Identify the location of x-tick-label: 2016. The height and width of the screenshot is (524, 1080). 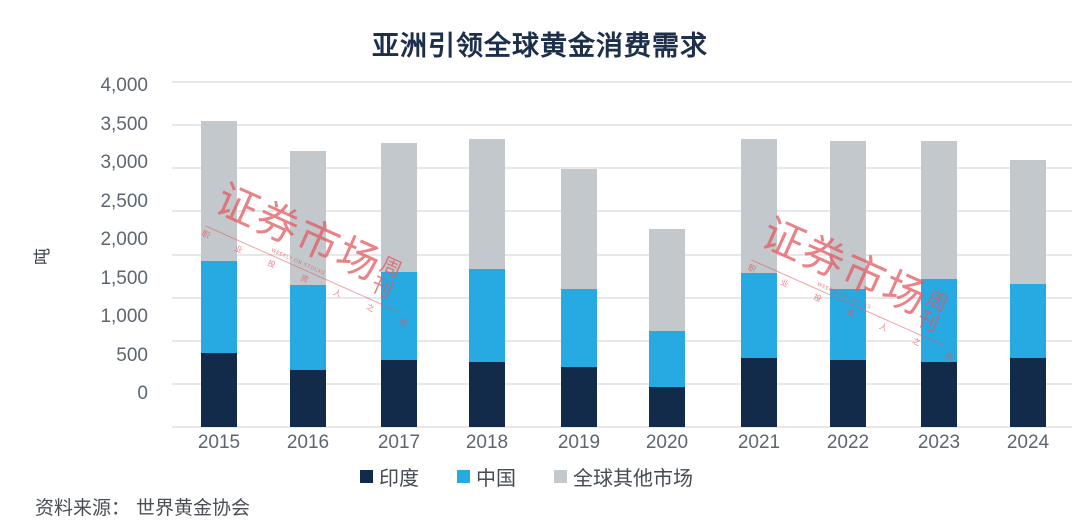
(308, 442).